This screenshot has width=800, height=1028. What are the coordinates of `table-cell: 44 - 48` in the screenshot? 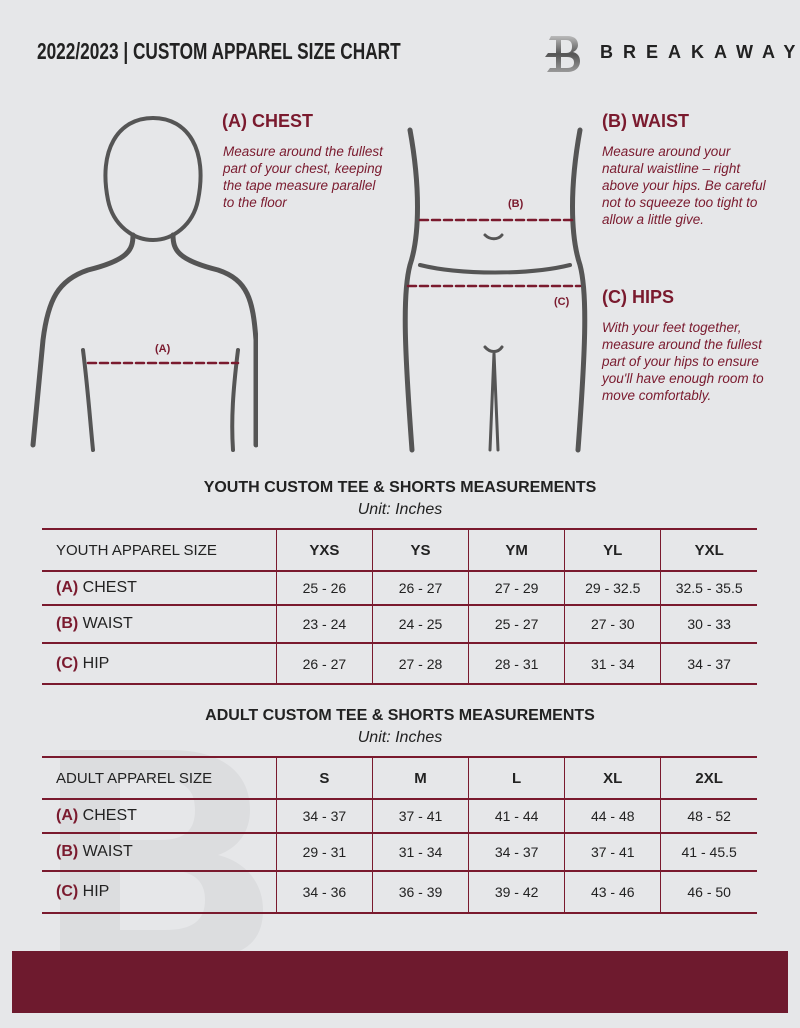 It's located at (612, 816).